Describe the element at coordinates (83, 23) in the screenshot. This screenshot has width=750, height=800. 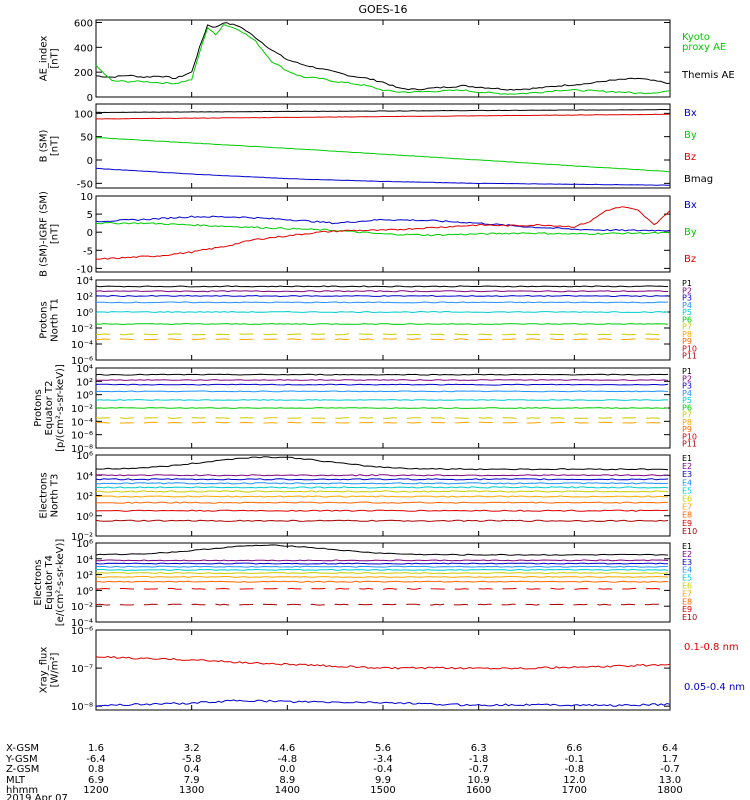
I see `y-tick-label: 600` at that location.